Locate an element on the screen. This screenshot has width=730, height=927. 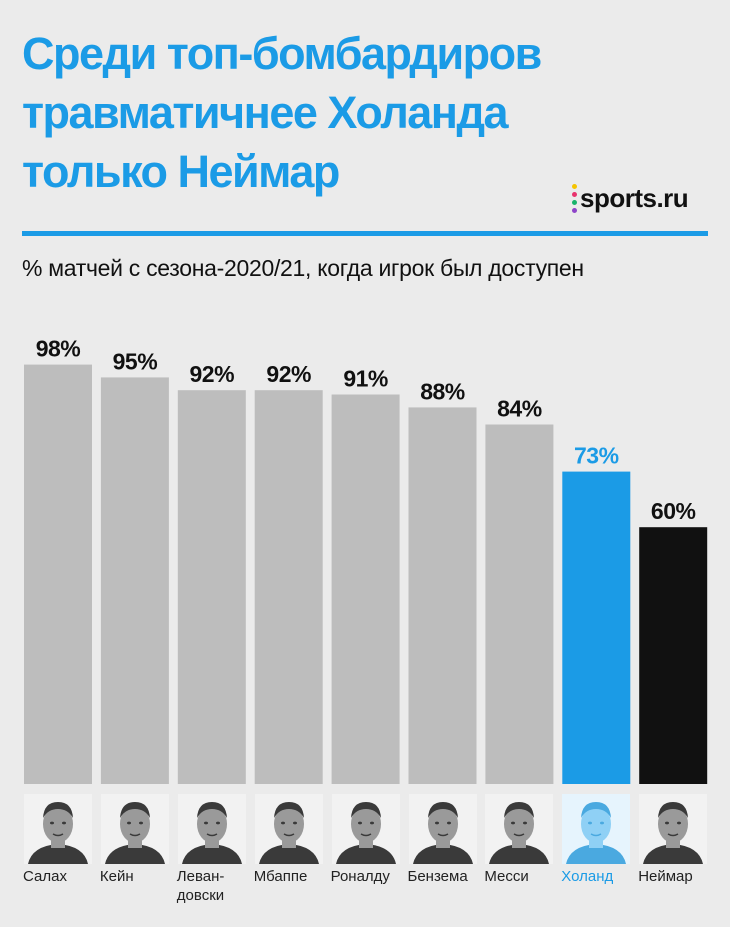
title-line-3: только Неймар is located at coordinates (181, 171).